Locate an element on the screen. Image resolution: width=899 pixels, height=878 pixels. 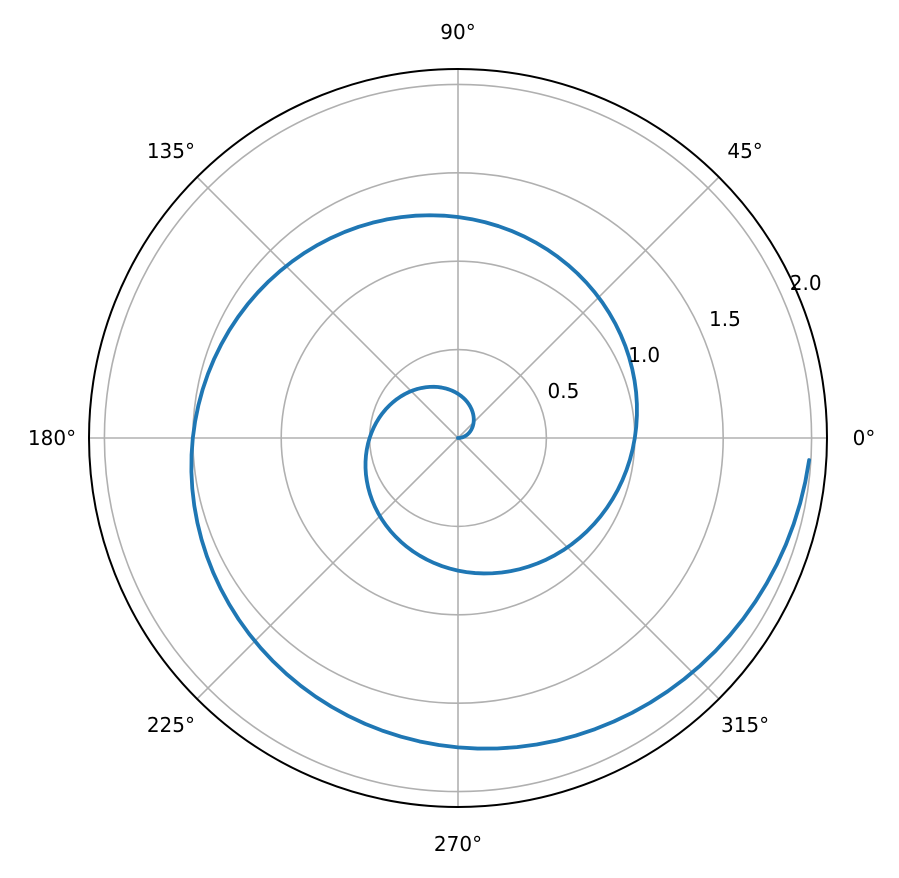
theta-tick-label-225: 225° is located at coordinates (171, 725).